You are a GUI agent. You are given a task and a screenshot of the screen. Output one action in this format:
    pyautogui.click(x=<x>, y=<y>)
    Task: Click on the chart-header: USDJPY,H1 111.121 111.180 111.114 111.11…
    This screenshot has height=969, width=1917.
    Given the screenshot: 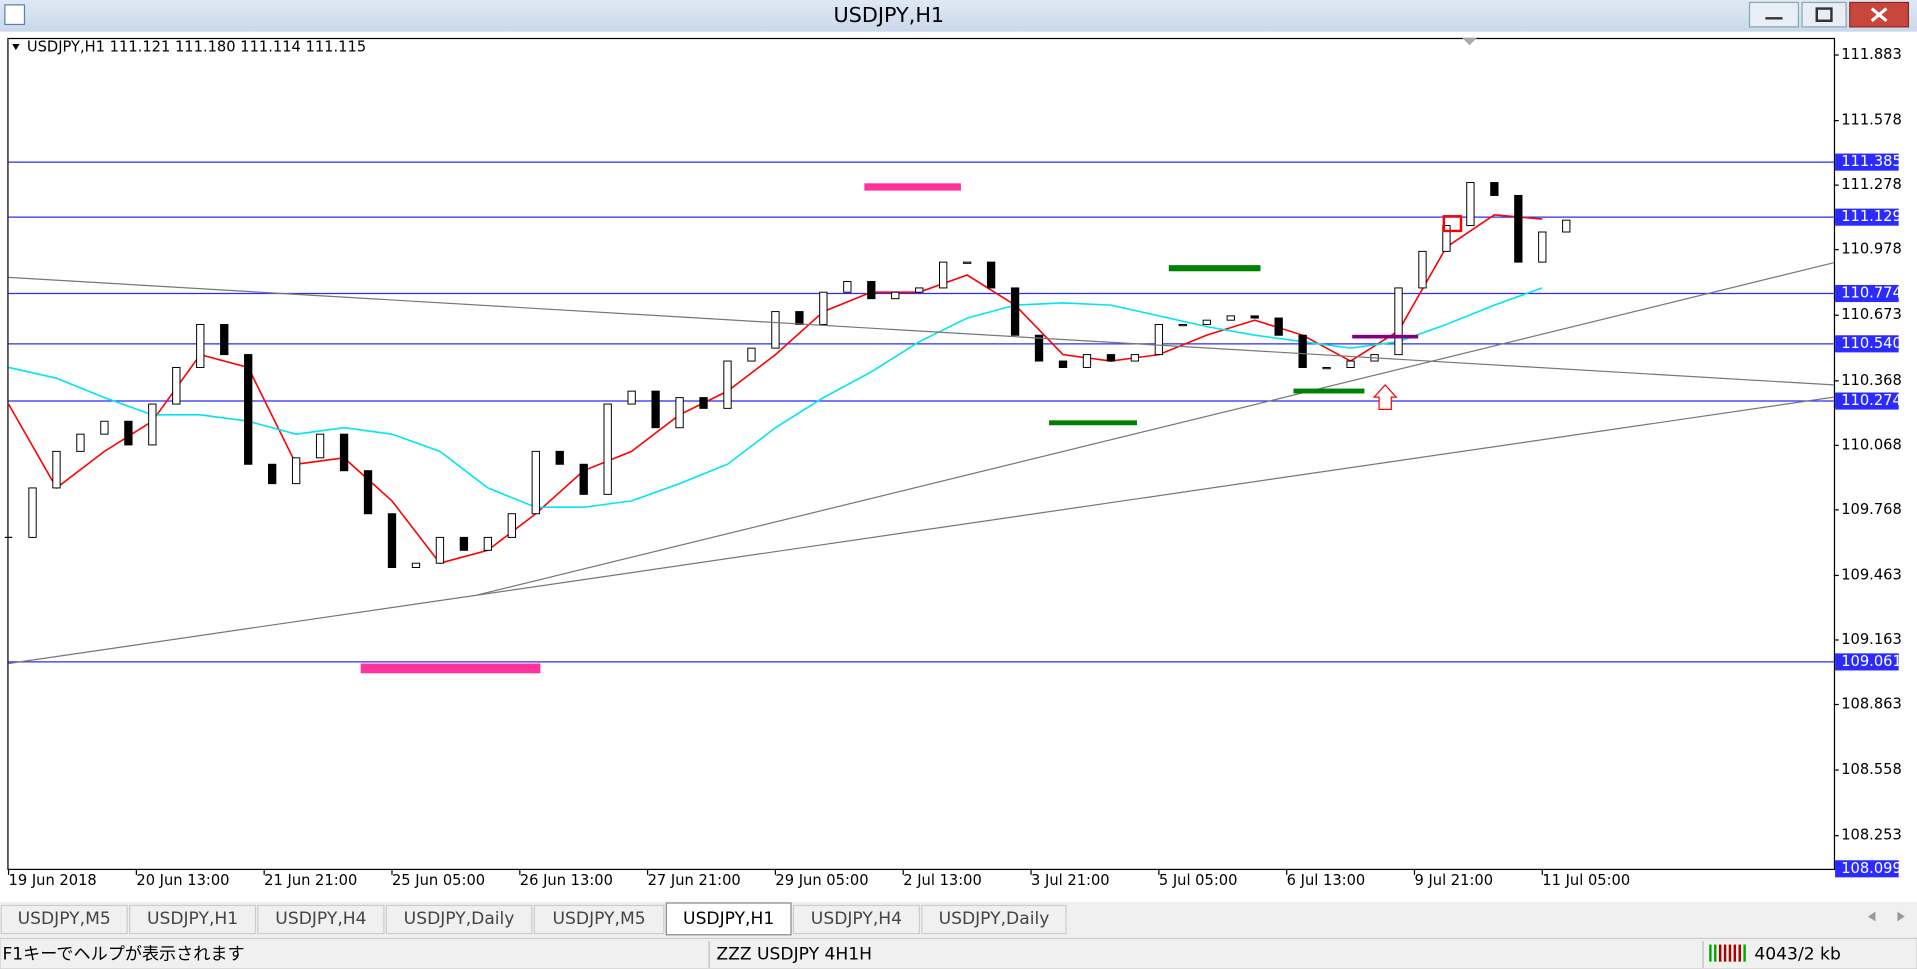 What is the action you would take?
    pyautogui.click(x=196, y=47)
    